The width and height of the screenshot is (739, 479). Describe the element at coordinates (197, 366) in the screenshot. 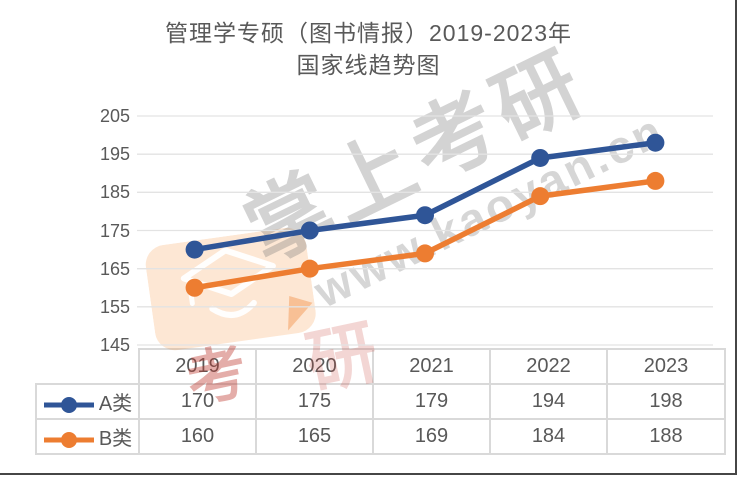

I see `year-header-cell: 2019` at that location.